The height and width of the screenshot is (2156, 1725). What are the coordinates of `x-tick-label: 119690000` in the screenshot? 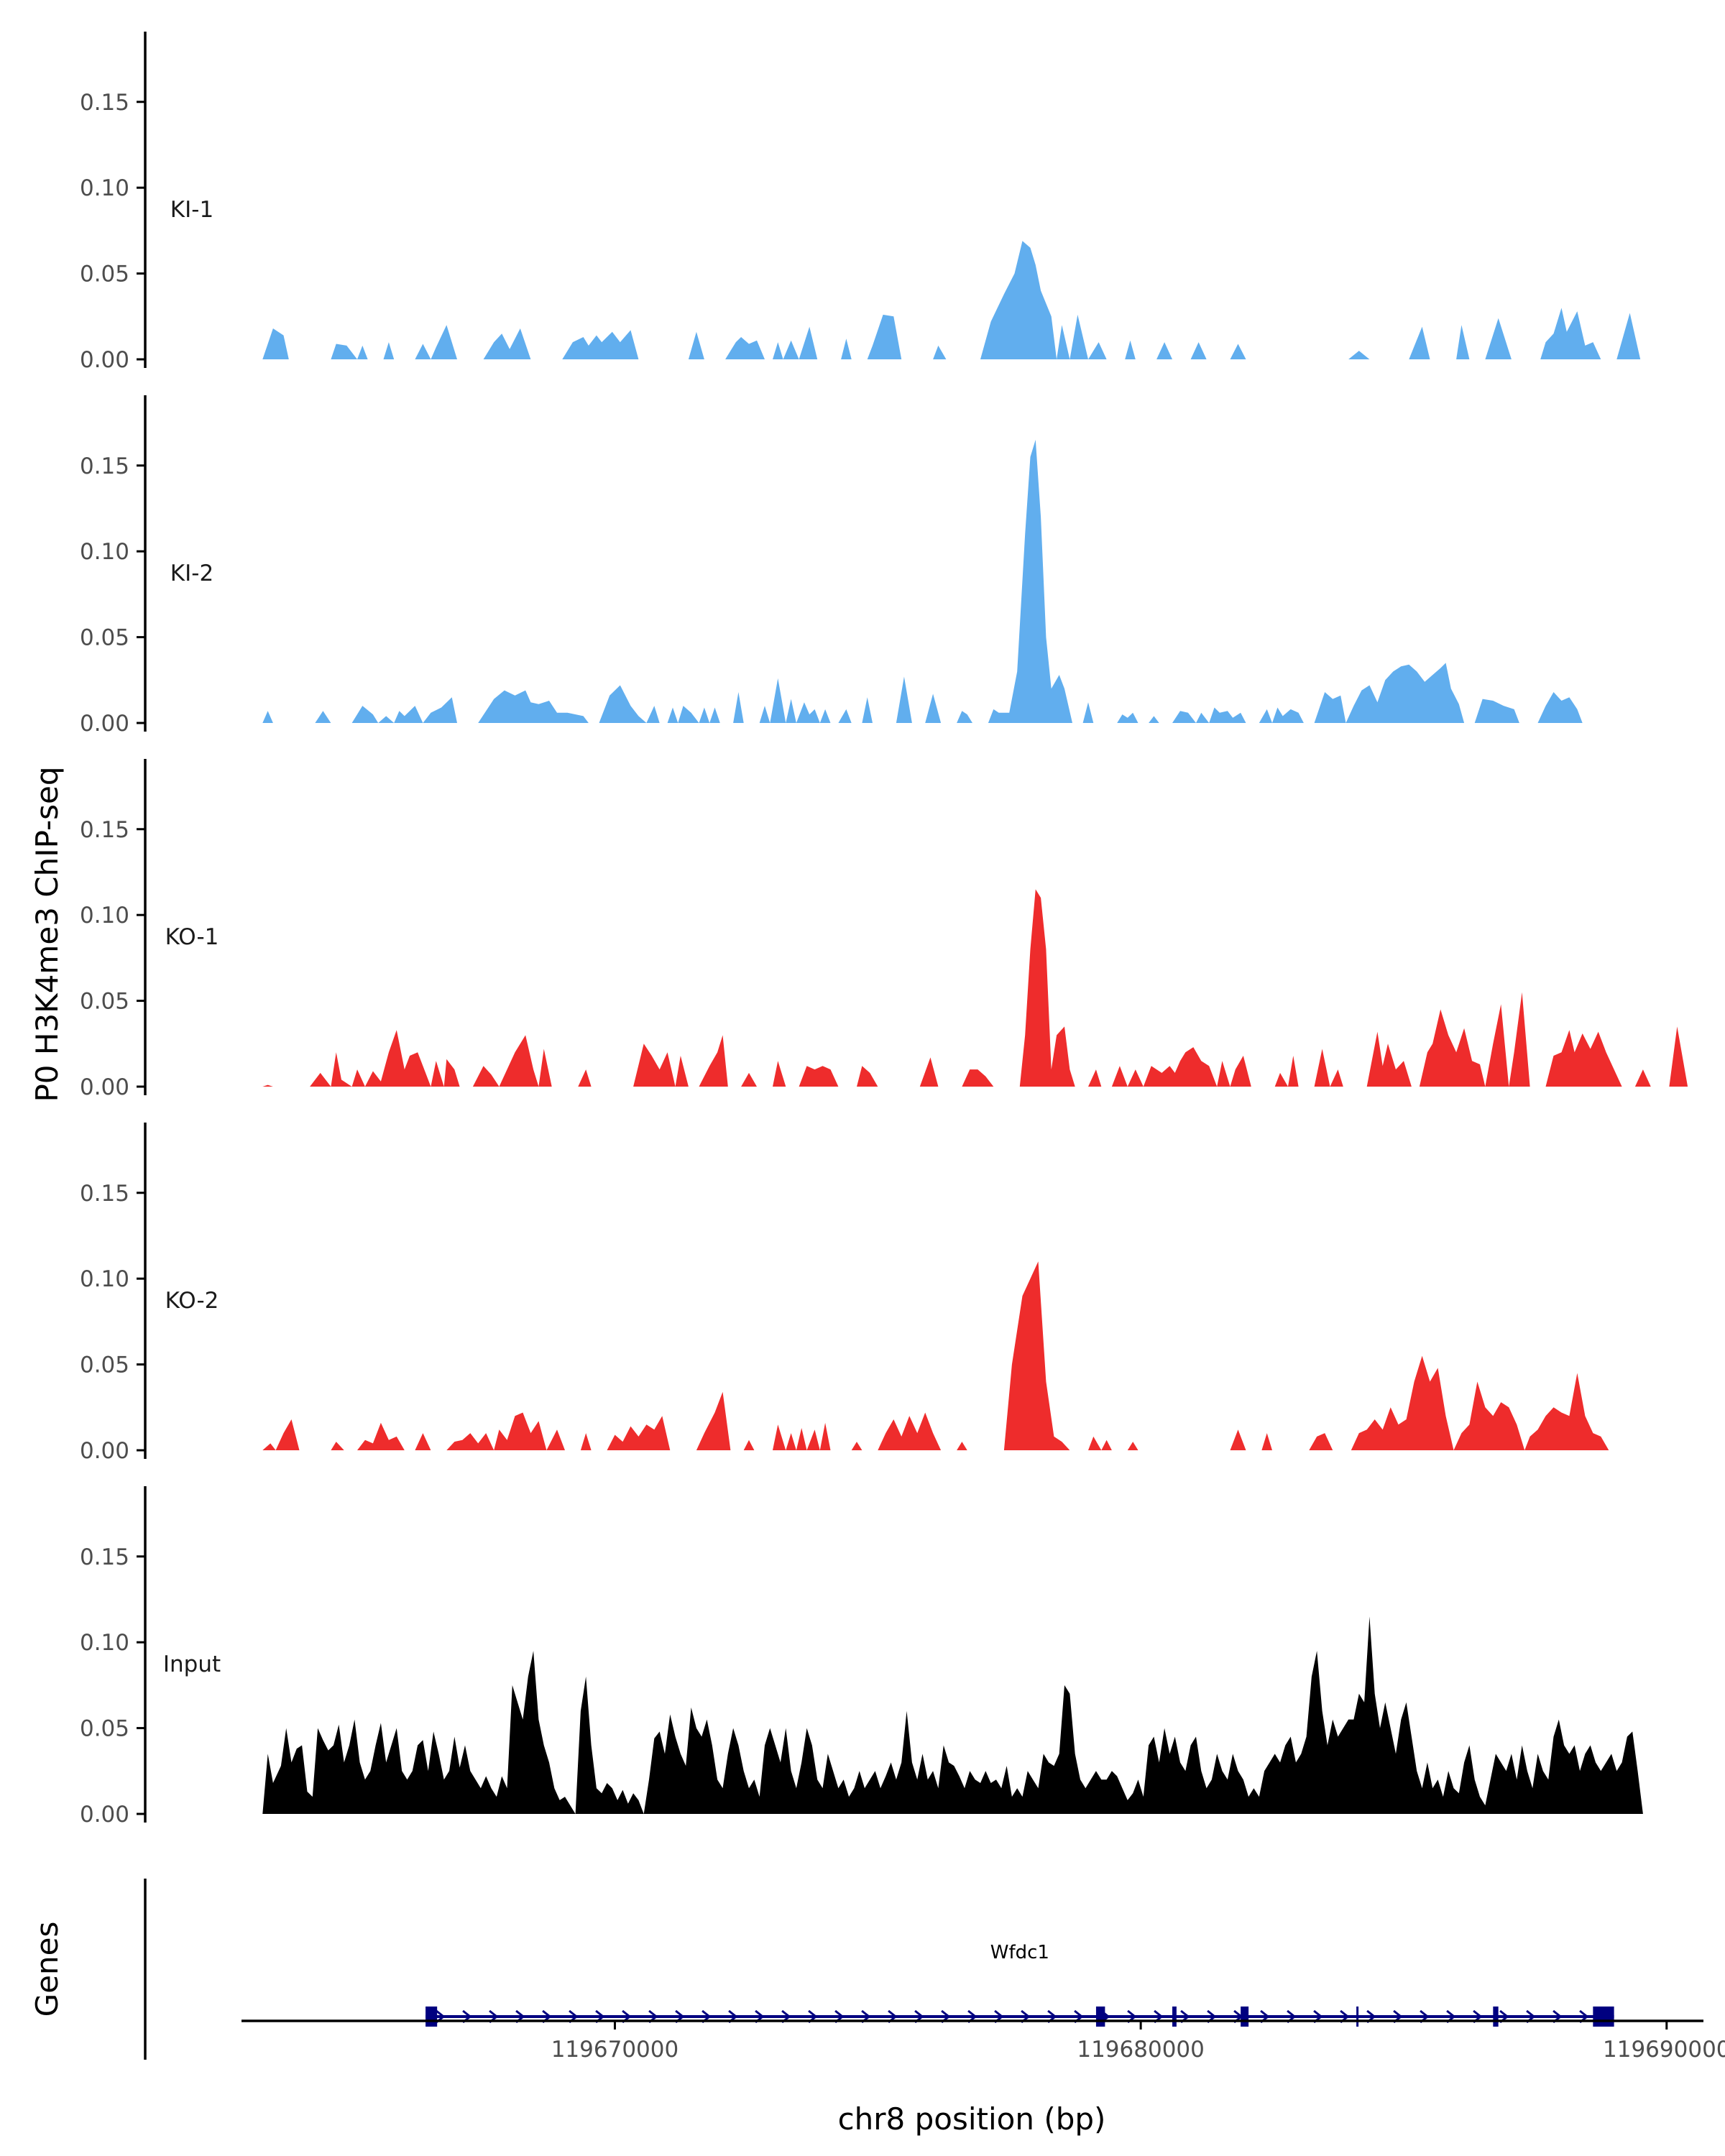 It's located at (1664, 2050).